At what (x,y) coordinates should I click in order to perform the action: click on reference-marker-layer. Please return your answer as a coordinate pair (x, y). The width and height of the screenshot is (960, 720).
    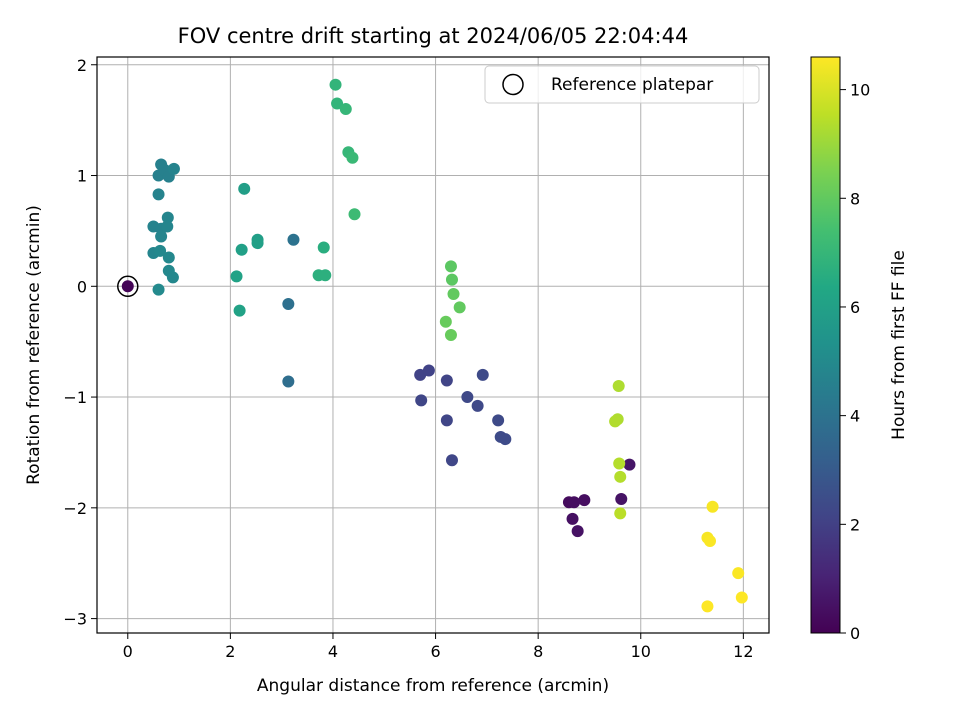
    Looking at the image, I should click on (128, 286).